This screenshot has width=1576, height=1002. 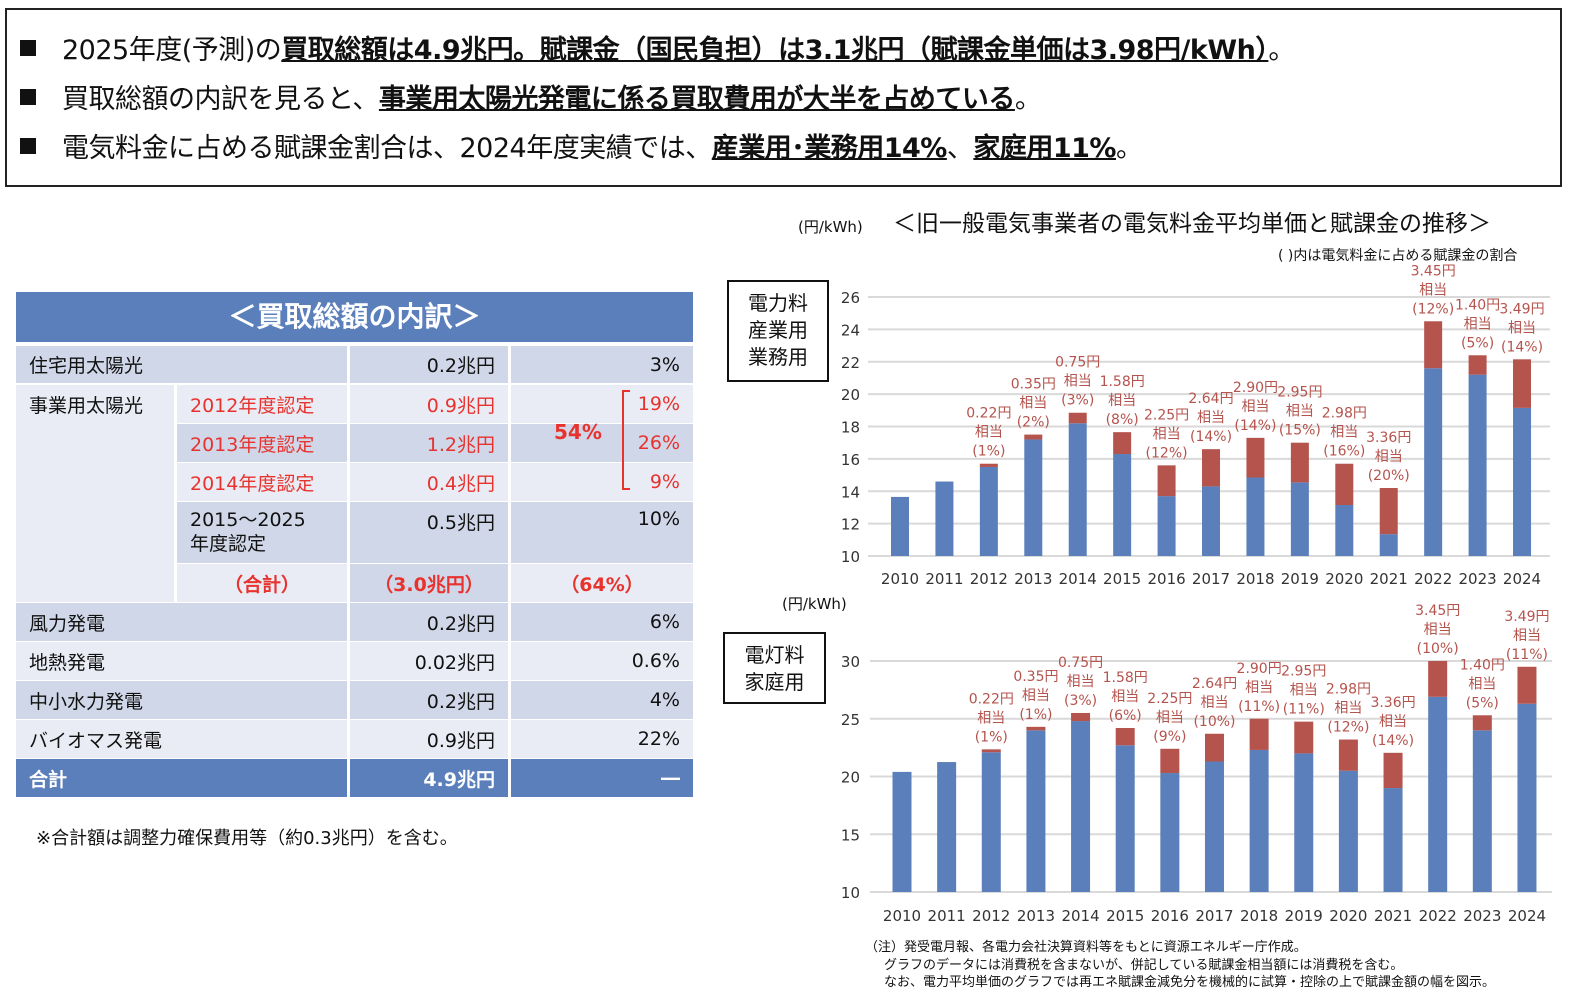 I want to click on row-label: 住宅用太陽光, so click(x=181, y=364).